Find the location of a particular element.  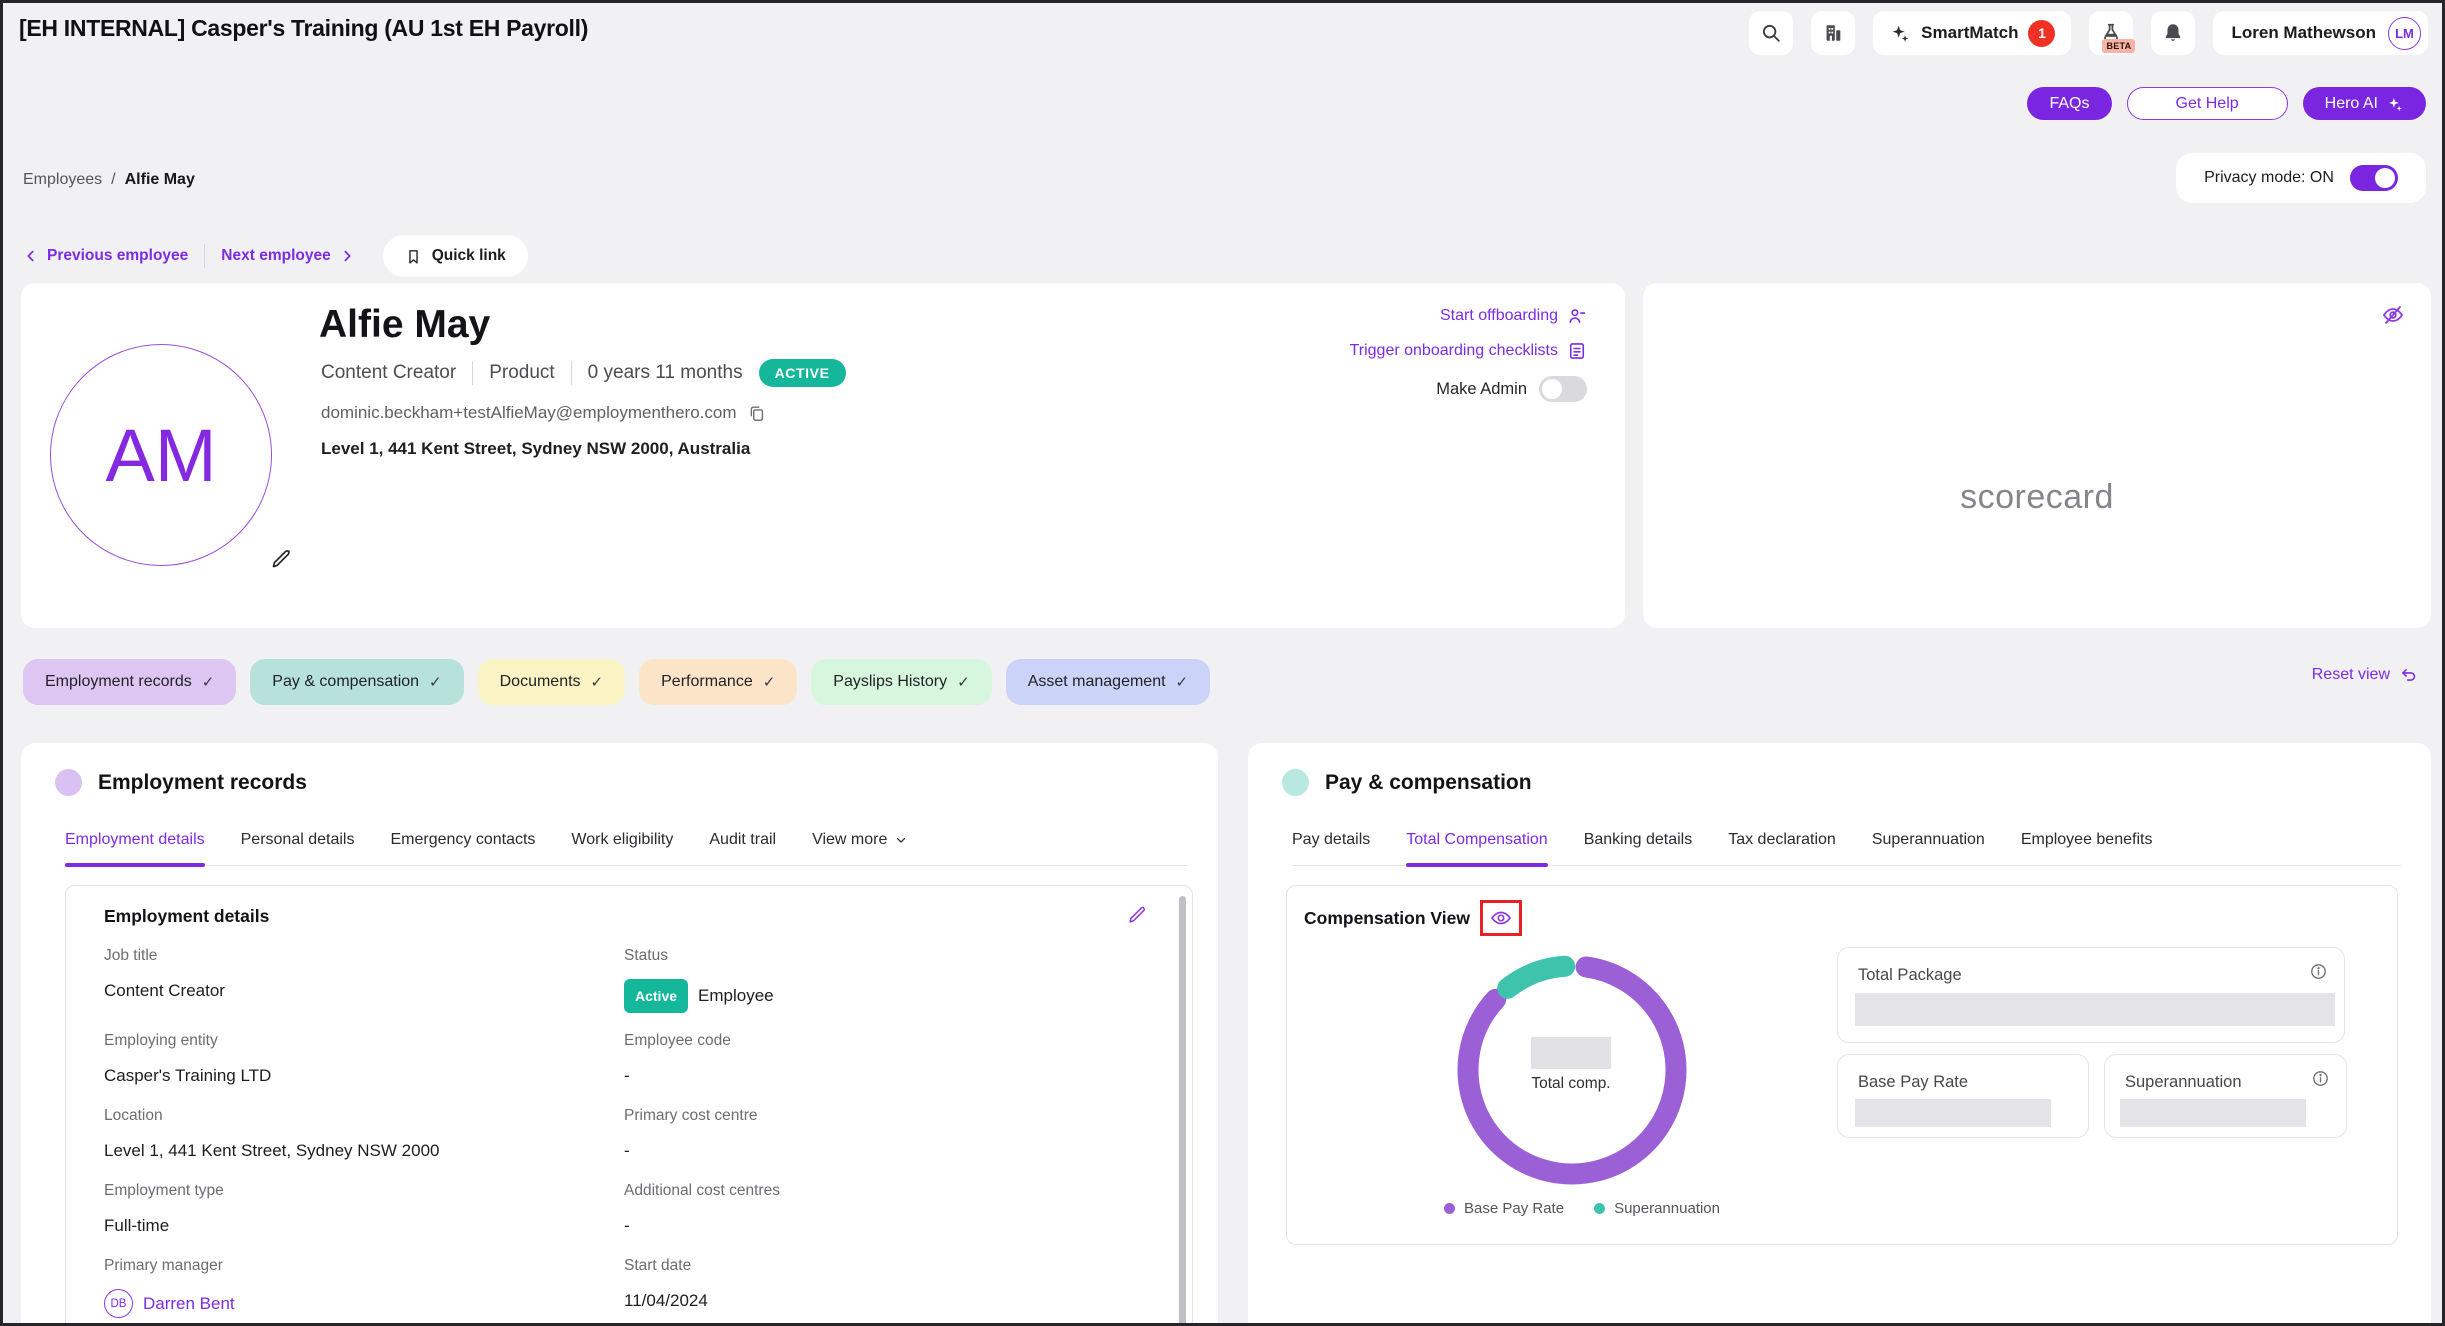

person-minus-icon is located at coordinates (1577, 316).